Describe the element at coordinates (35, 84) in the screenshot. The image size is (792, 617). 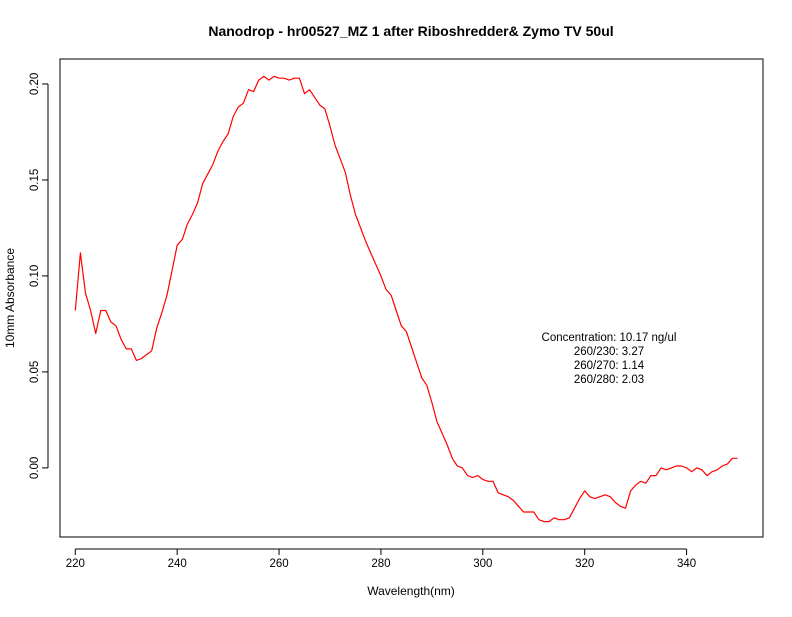
I see `y-tick-label: 0.20` at that location.